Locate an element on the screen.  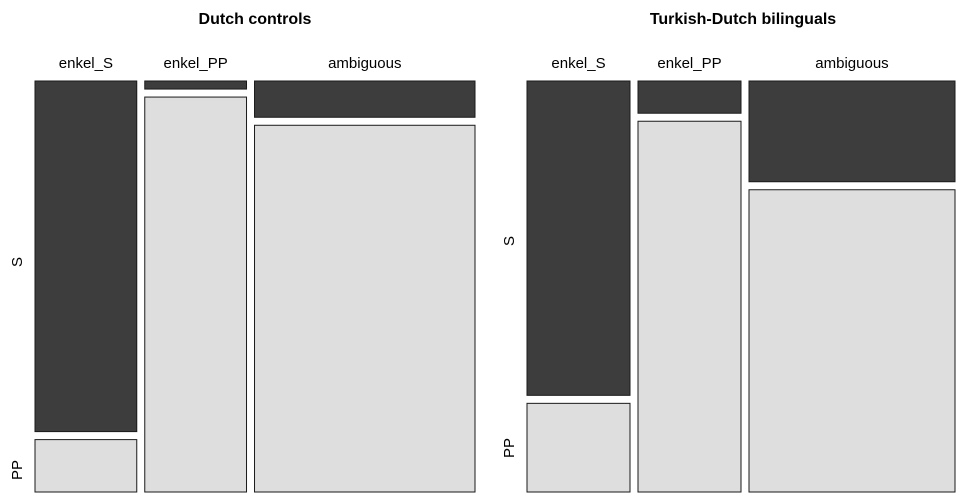
tile-ambiguous-pp is located at coordinates (852, 341).